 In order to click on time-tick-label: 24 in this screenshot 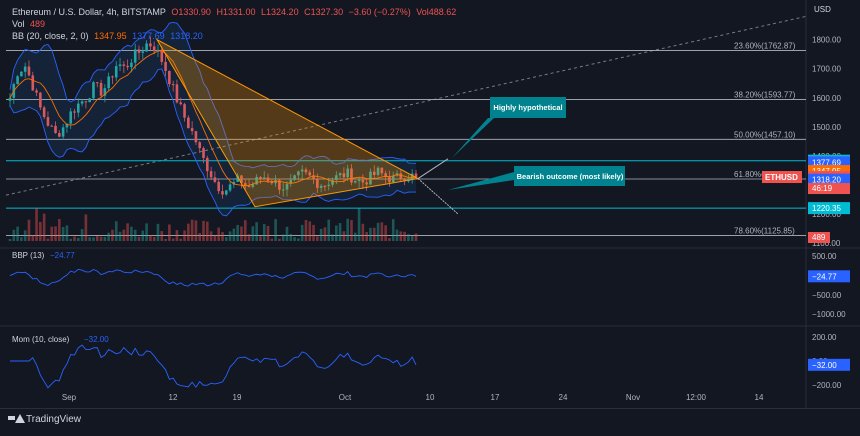, I will do `click(563, 397)`.